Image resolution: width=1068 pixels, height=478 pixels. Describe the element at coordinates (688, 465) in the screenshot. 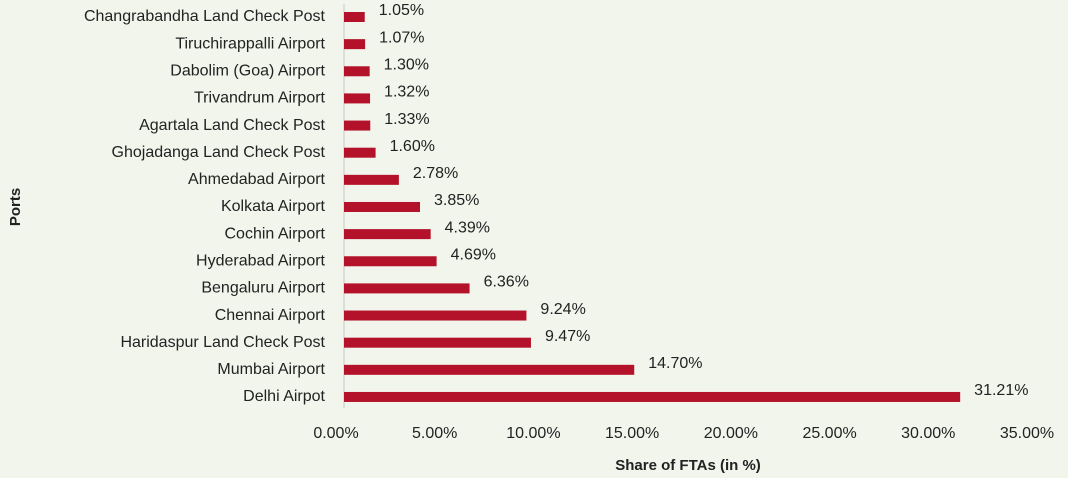

I see `x-axis-label: Share of FTAs (in %)` at that location.